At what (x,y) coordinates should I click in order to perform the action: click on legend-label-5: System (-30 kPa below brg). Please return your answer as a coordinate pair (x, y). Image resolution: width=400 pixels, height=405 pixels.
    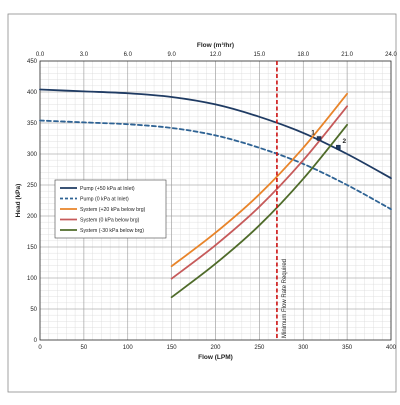
    Looking at the image, I should click on (112, 231).